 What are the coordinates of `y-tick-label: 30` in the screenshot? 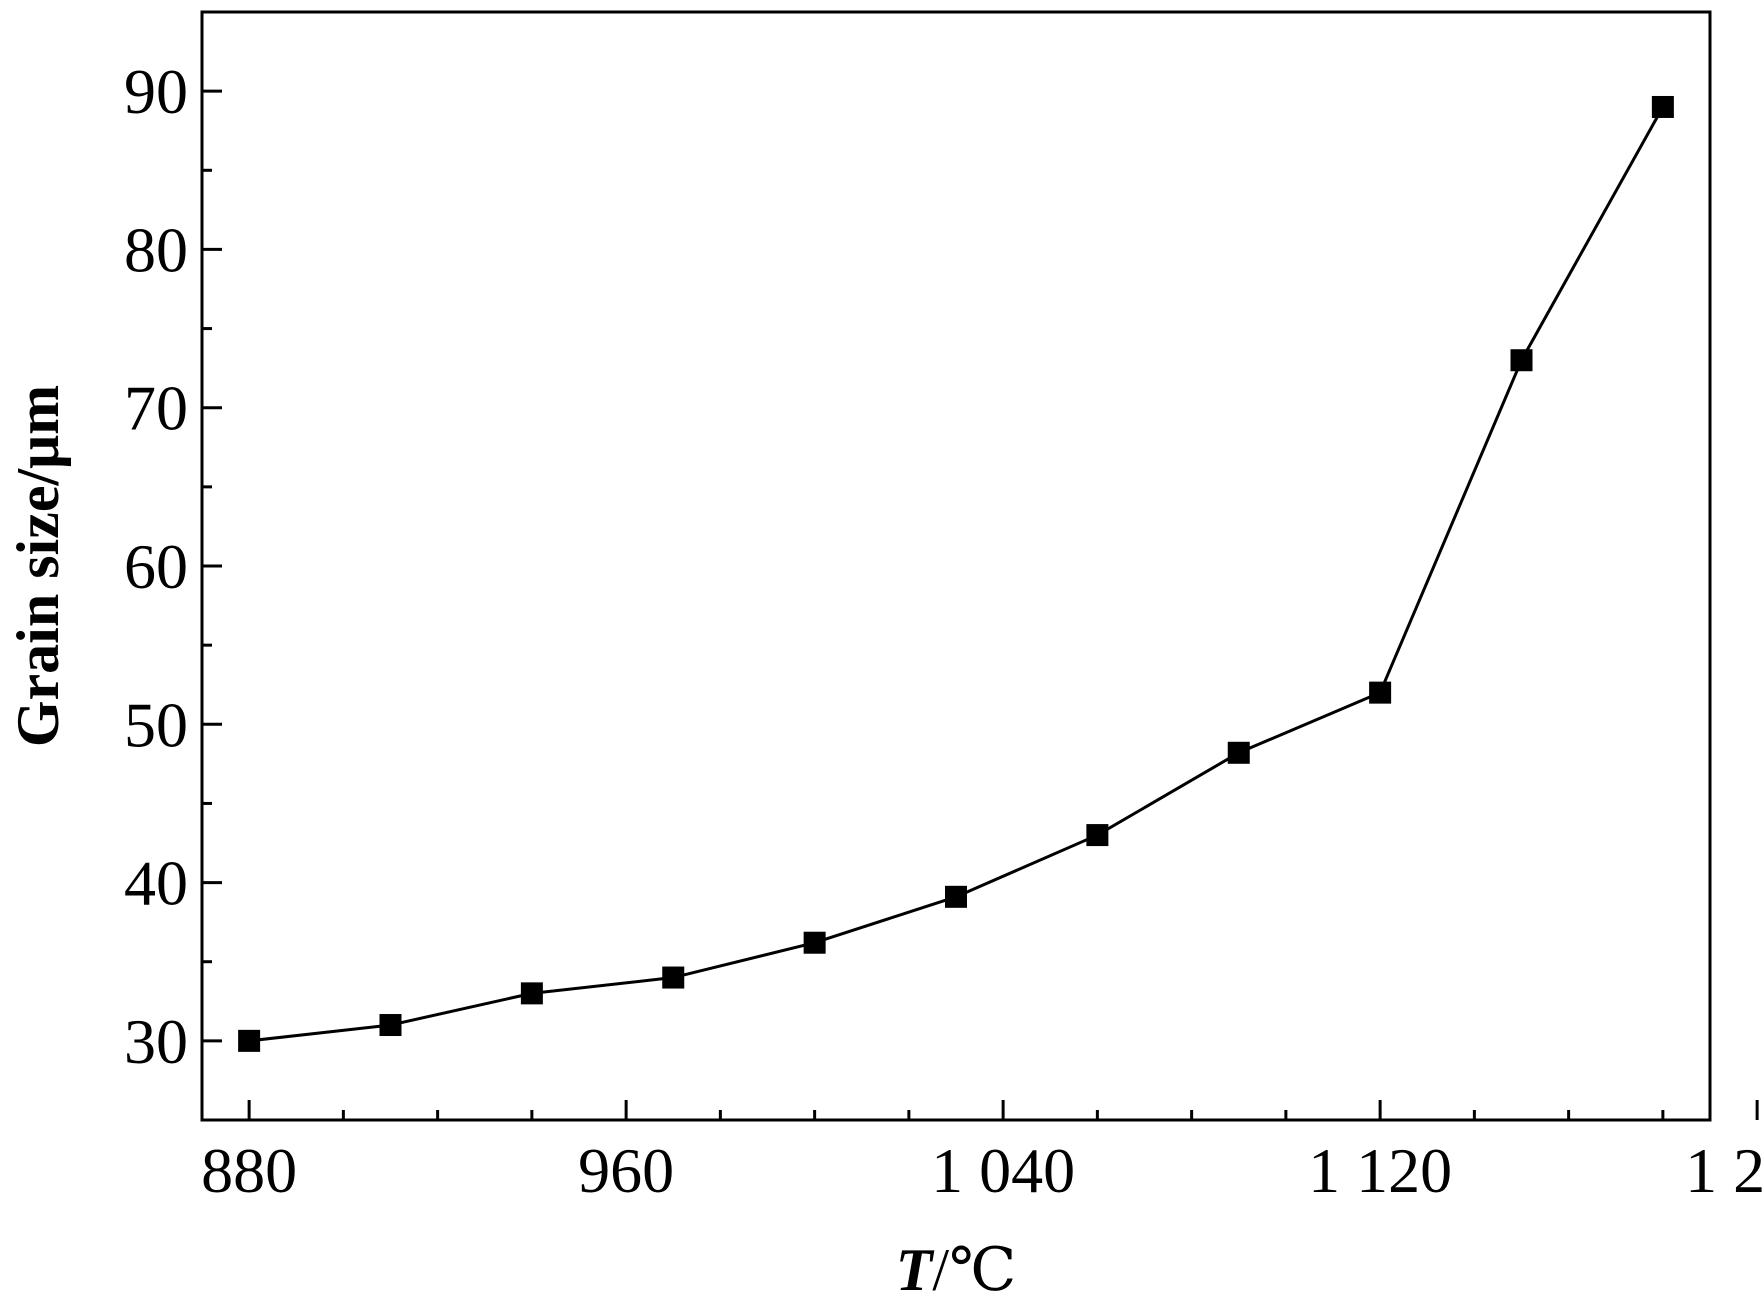 It's located at (156, 1041).